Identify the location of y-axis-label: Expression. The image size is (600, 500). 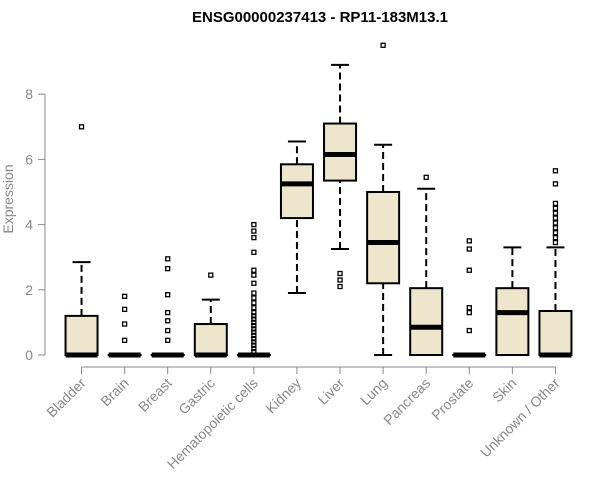
(8, 198).